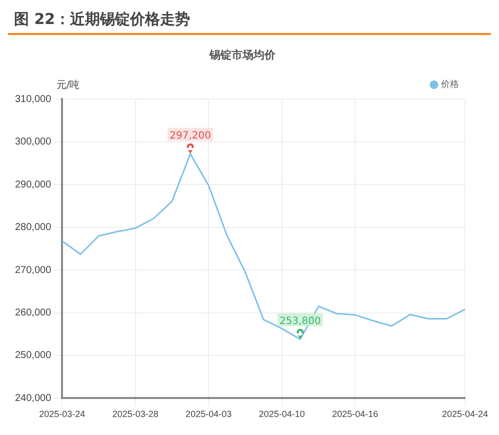  Describe the element at coordinates (33, 99) in the screenshot. I see `y-tick-label: 310,000` at that location.